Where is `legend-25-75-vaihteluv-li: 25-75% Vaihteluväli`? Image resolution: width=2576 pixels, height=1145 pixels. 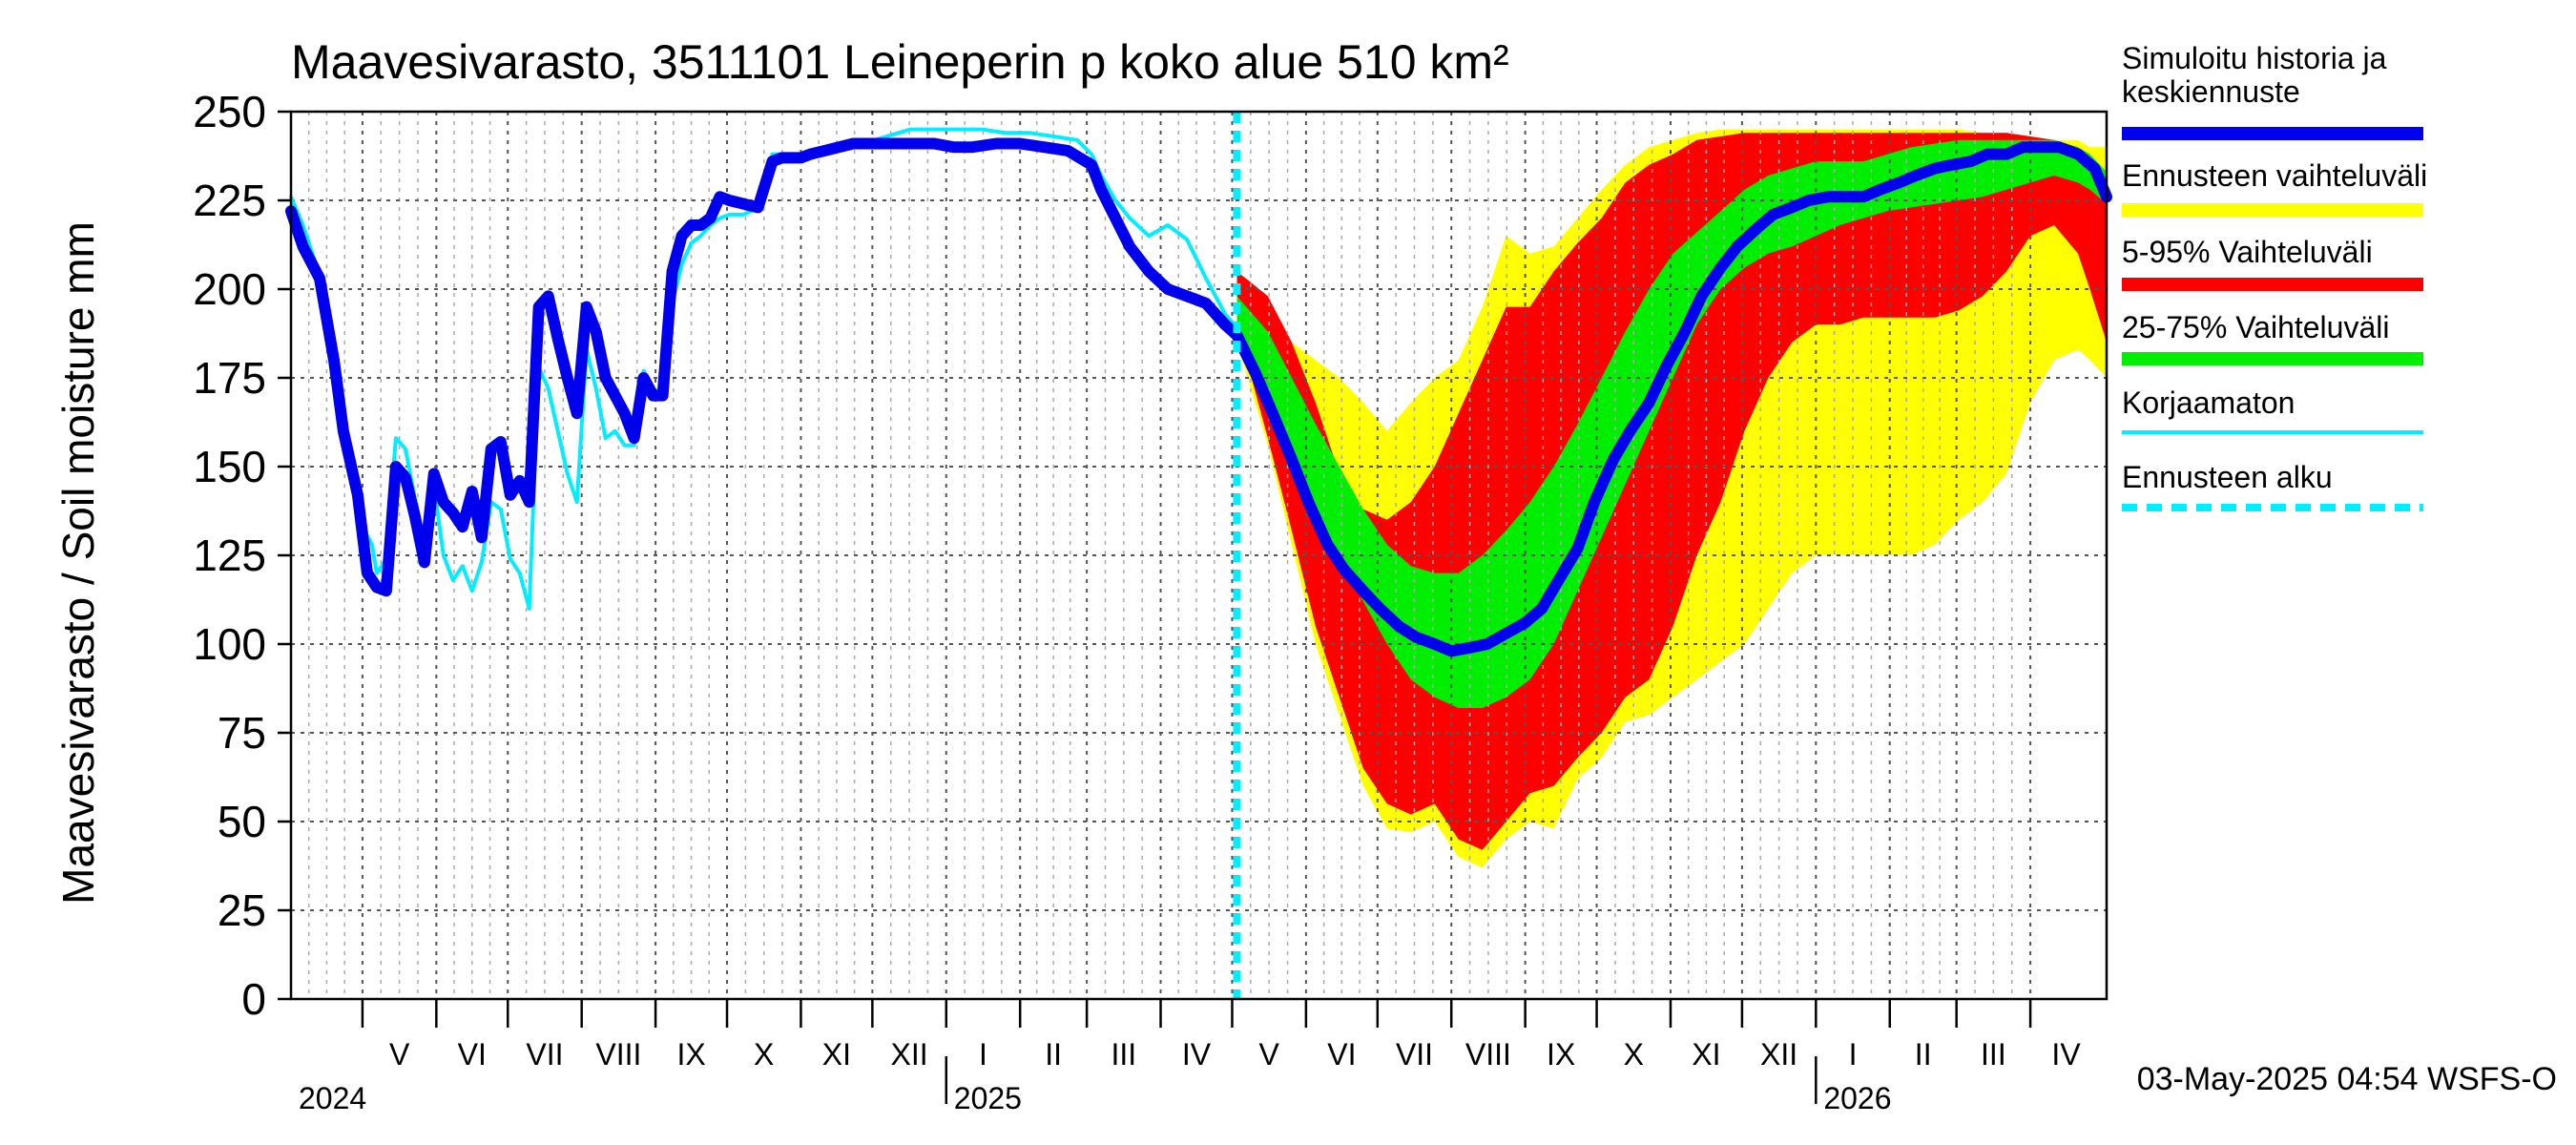 legend-25-75-vaihteluv-li: 25-75% Vaihteluväli is located at coordinates (2272, 337).